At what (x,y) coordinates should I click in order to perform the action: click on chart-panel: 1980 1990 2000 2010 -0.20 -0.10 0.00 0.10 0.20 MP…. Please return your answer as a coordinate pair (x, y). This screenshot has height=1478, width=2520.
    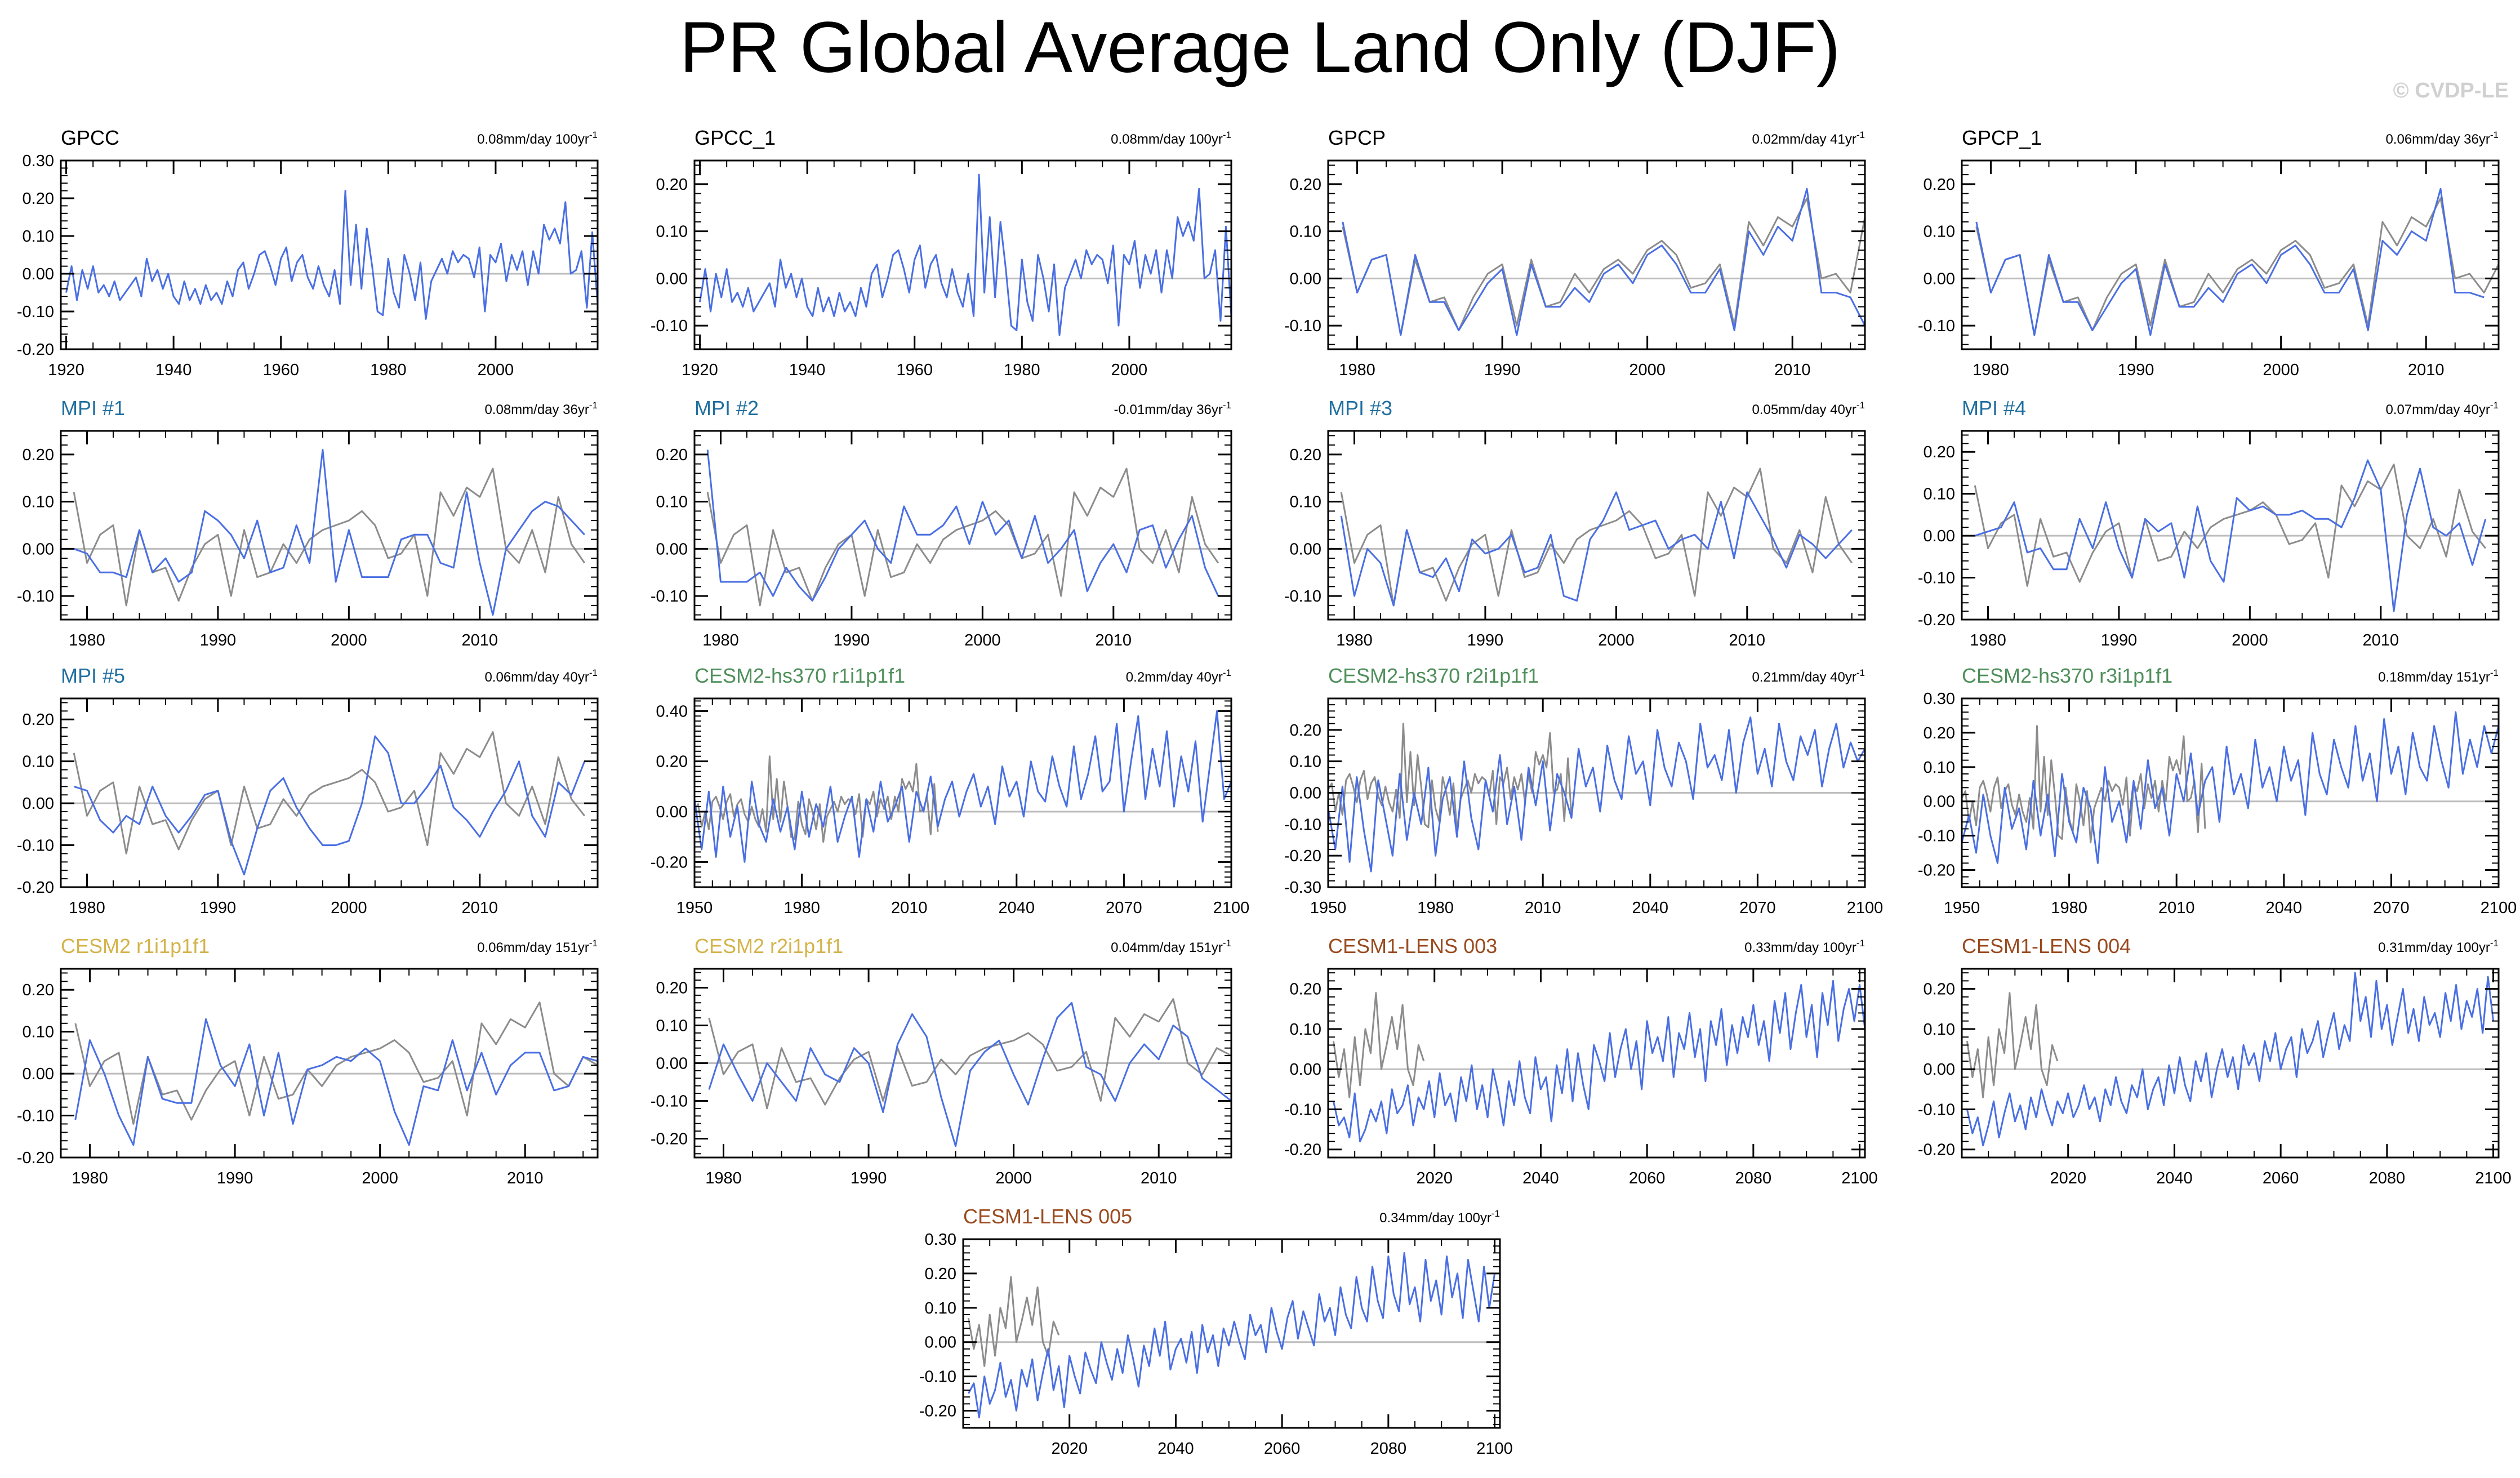
    Looking at the image, I should click on (2209, 523).